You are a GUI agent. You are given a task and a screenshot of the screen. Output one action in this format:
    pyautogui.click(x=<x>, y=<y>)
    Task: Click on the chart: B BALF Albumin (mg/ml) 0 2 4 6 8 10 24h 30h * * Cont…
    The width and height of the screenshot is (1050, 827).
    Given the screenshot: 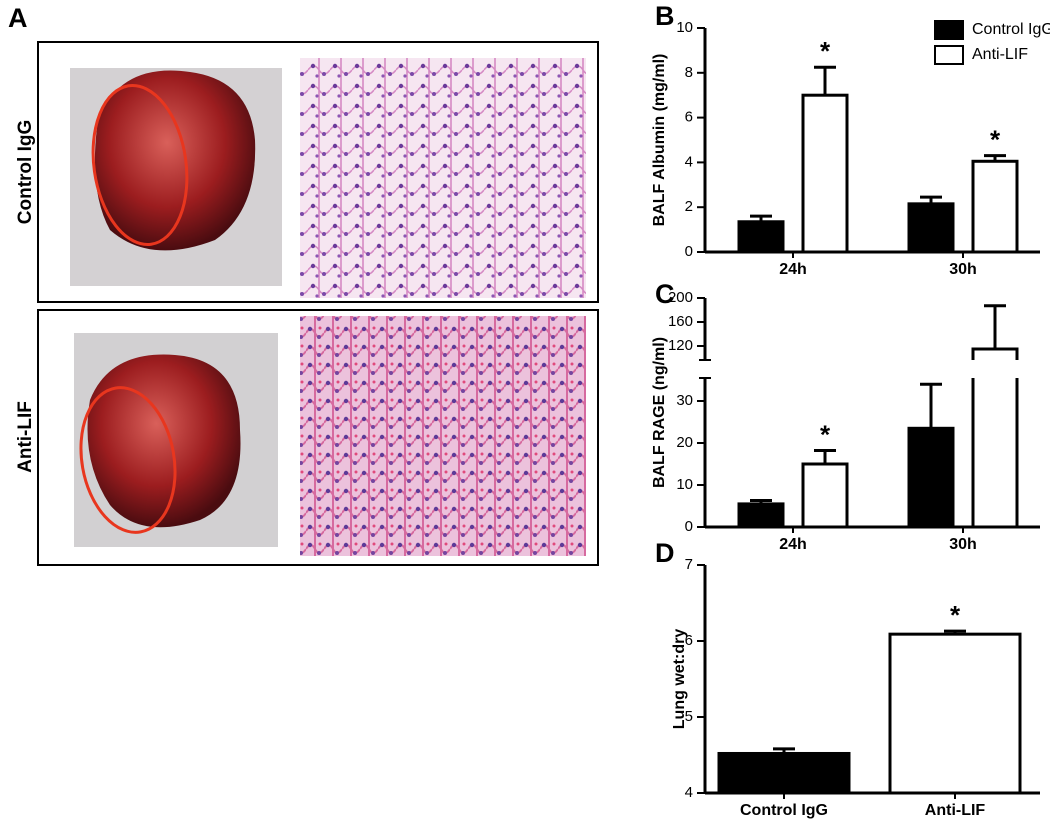 What is the action you would take?
    pyautogui.click(x=850, y=139)
    